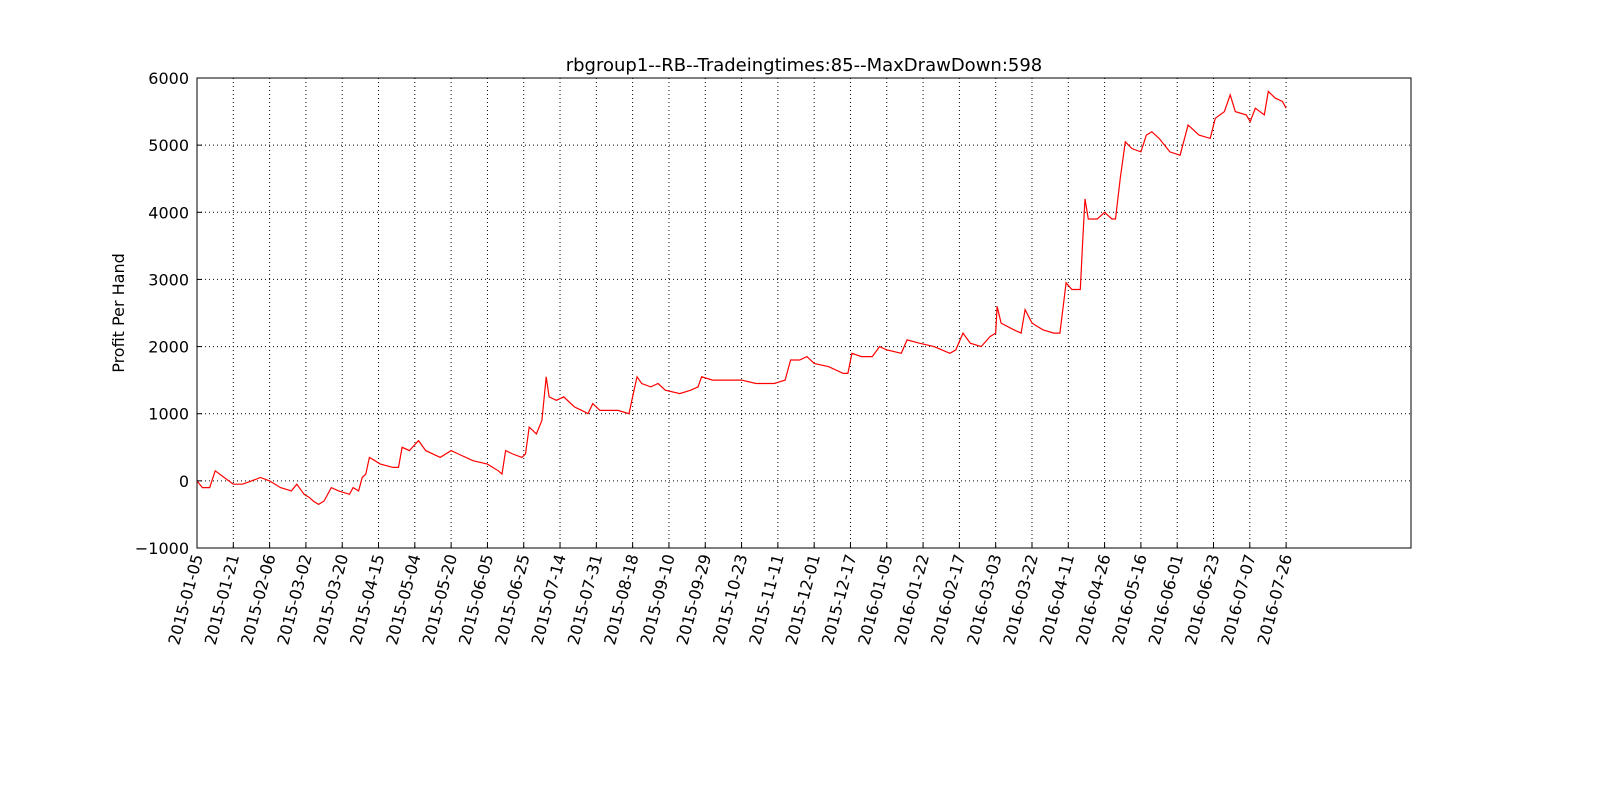 This screenshot has height=804, width=1600. What do you see at coordinates (168, 347) in the screenshot?
I see `y-tick-label: 2000` at bounding box center [168, 347].